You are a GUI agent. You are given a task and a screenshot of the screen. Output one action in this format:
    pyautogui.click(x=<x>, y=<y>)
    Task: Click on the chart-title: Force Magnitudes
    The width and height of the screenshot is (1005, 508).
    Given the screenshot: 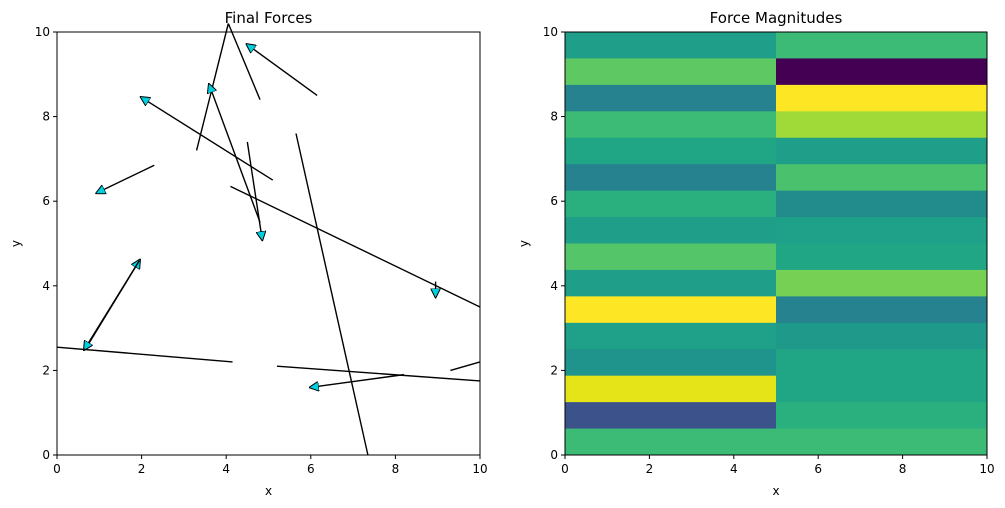 What is the action you would take?
    pyautogui.click(x=776, y=18)
    